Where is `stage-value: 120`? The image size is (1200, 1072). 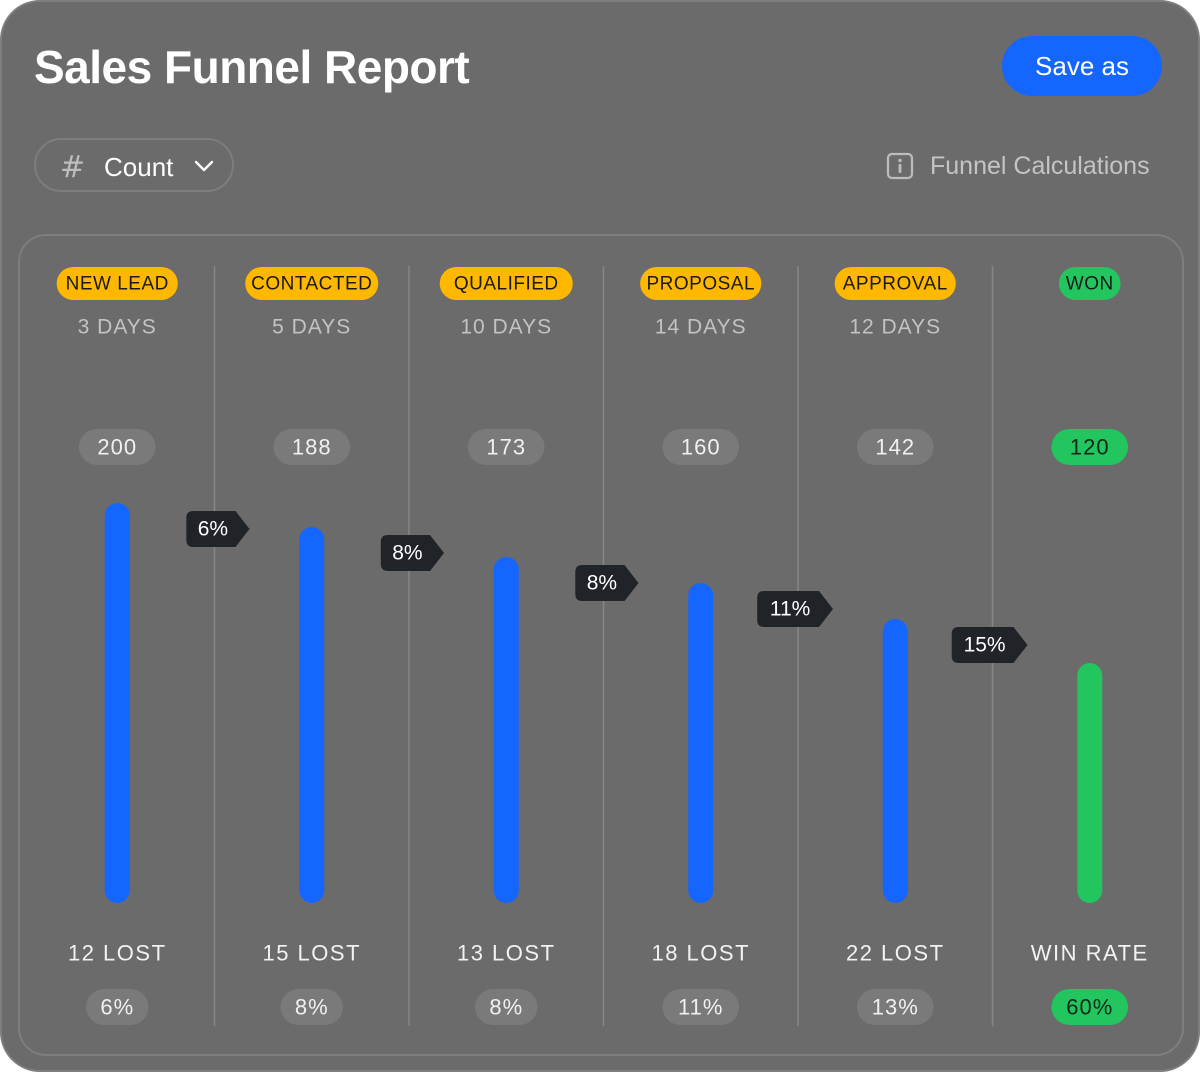 stage-value: 120 is located at coordinates (1090, 447).